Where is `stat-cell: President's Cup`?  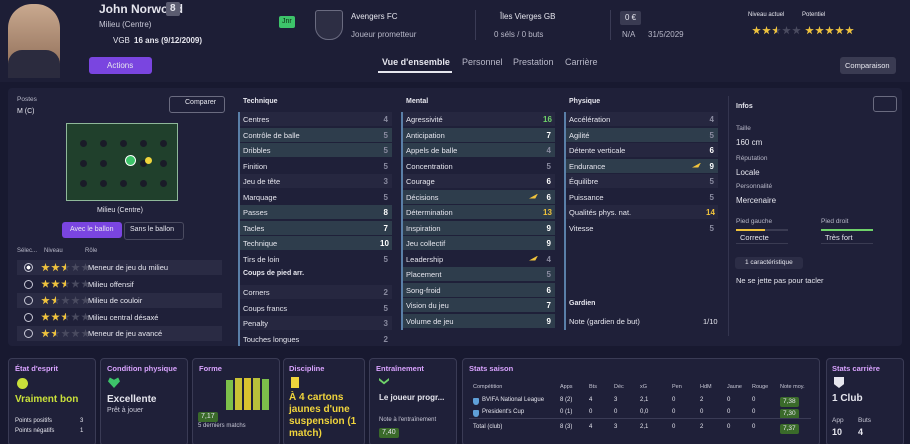 stat-cell: President's Cup is located at coordinates (503, 412).